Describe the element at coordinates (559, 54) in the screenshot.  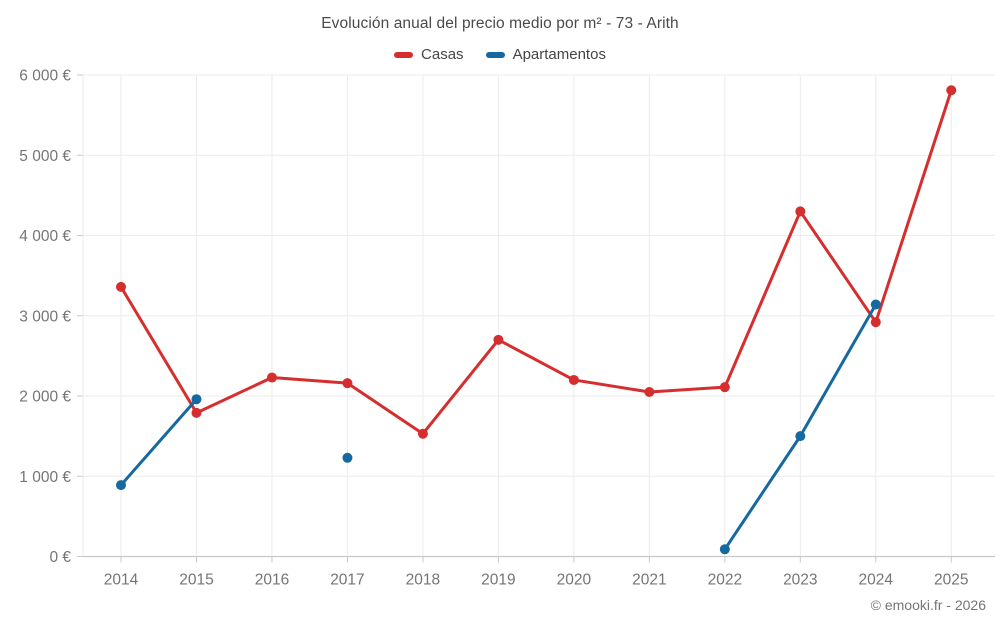
I see `legend-label-apartamentos: Apartamentos` at that location.